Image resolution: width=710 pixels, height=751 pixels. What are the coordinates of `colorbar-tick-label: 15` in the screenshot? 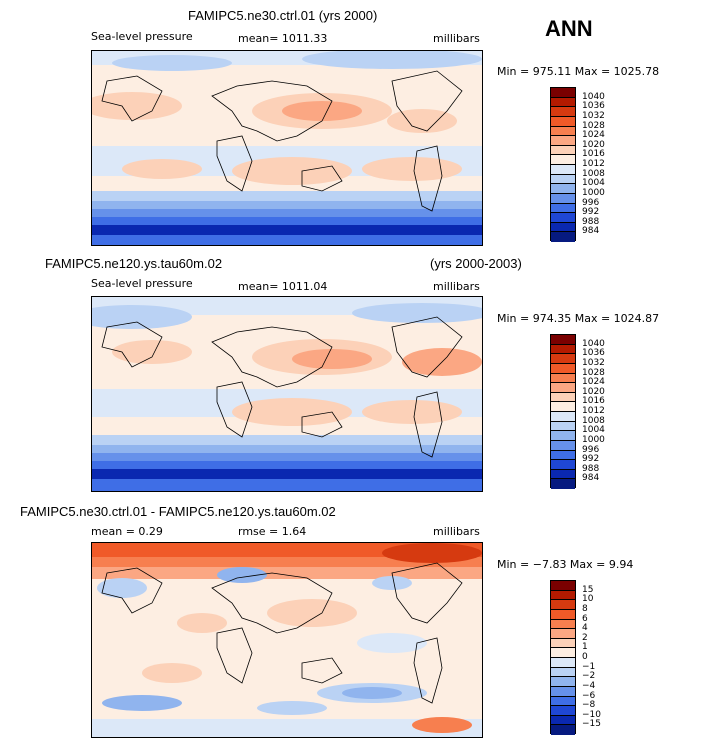 It's located at (588, 589).